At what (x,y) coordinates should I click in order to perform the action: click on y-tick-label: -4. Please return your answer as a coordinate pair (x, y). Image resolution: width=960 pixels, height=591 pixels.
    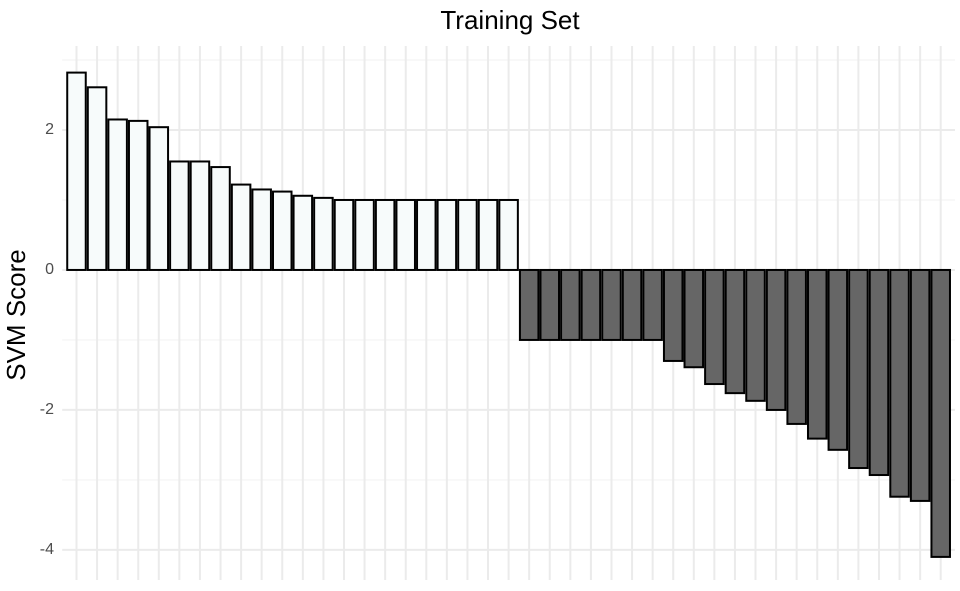
    Looking at the image, I should click on (47, 549).